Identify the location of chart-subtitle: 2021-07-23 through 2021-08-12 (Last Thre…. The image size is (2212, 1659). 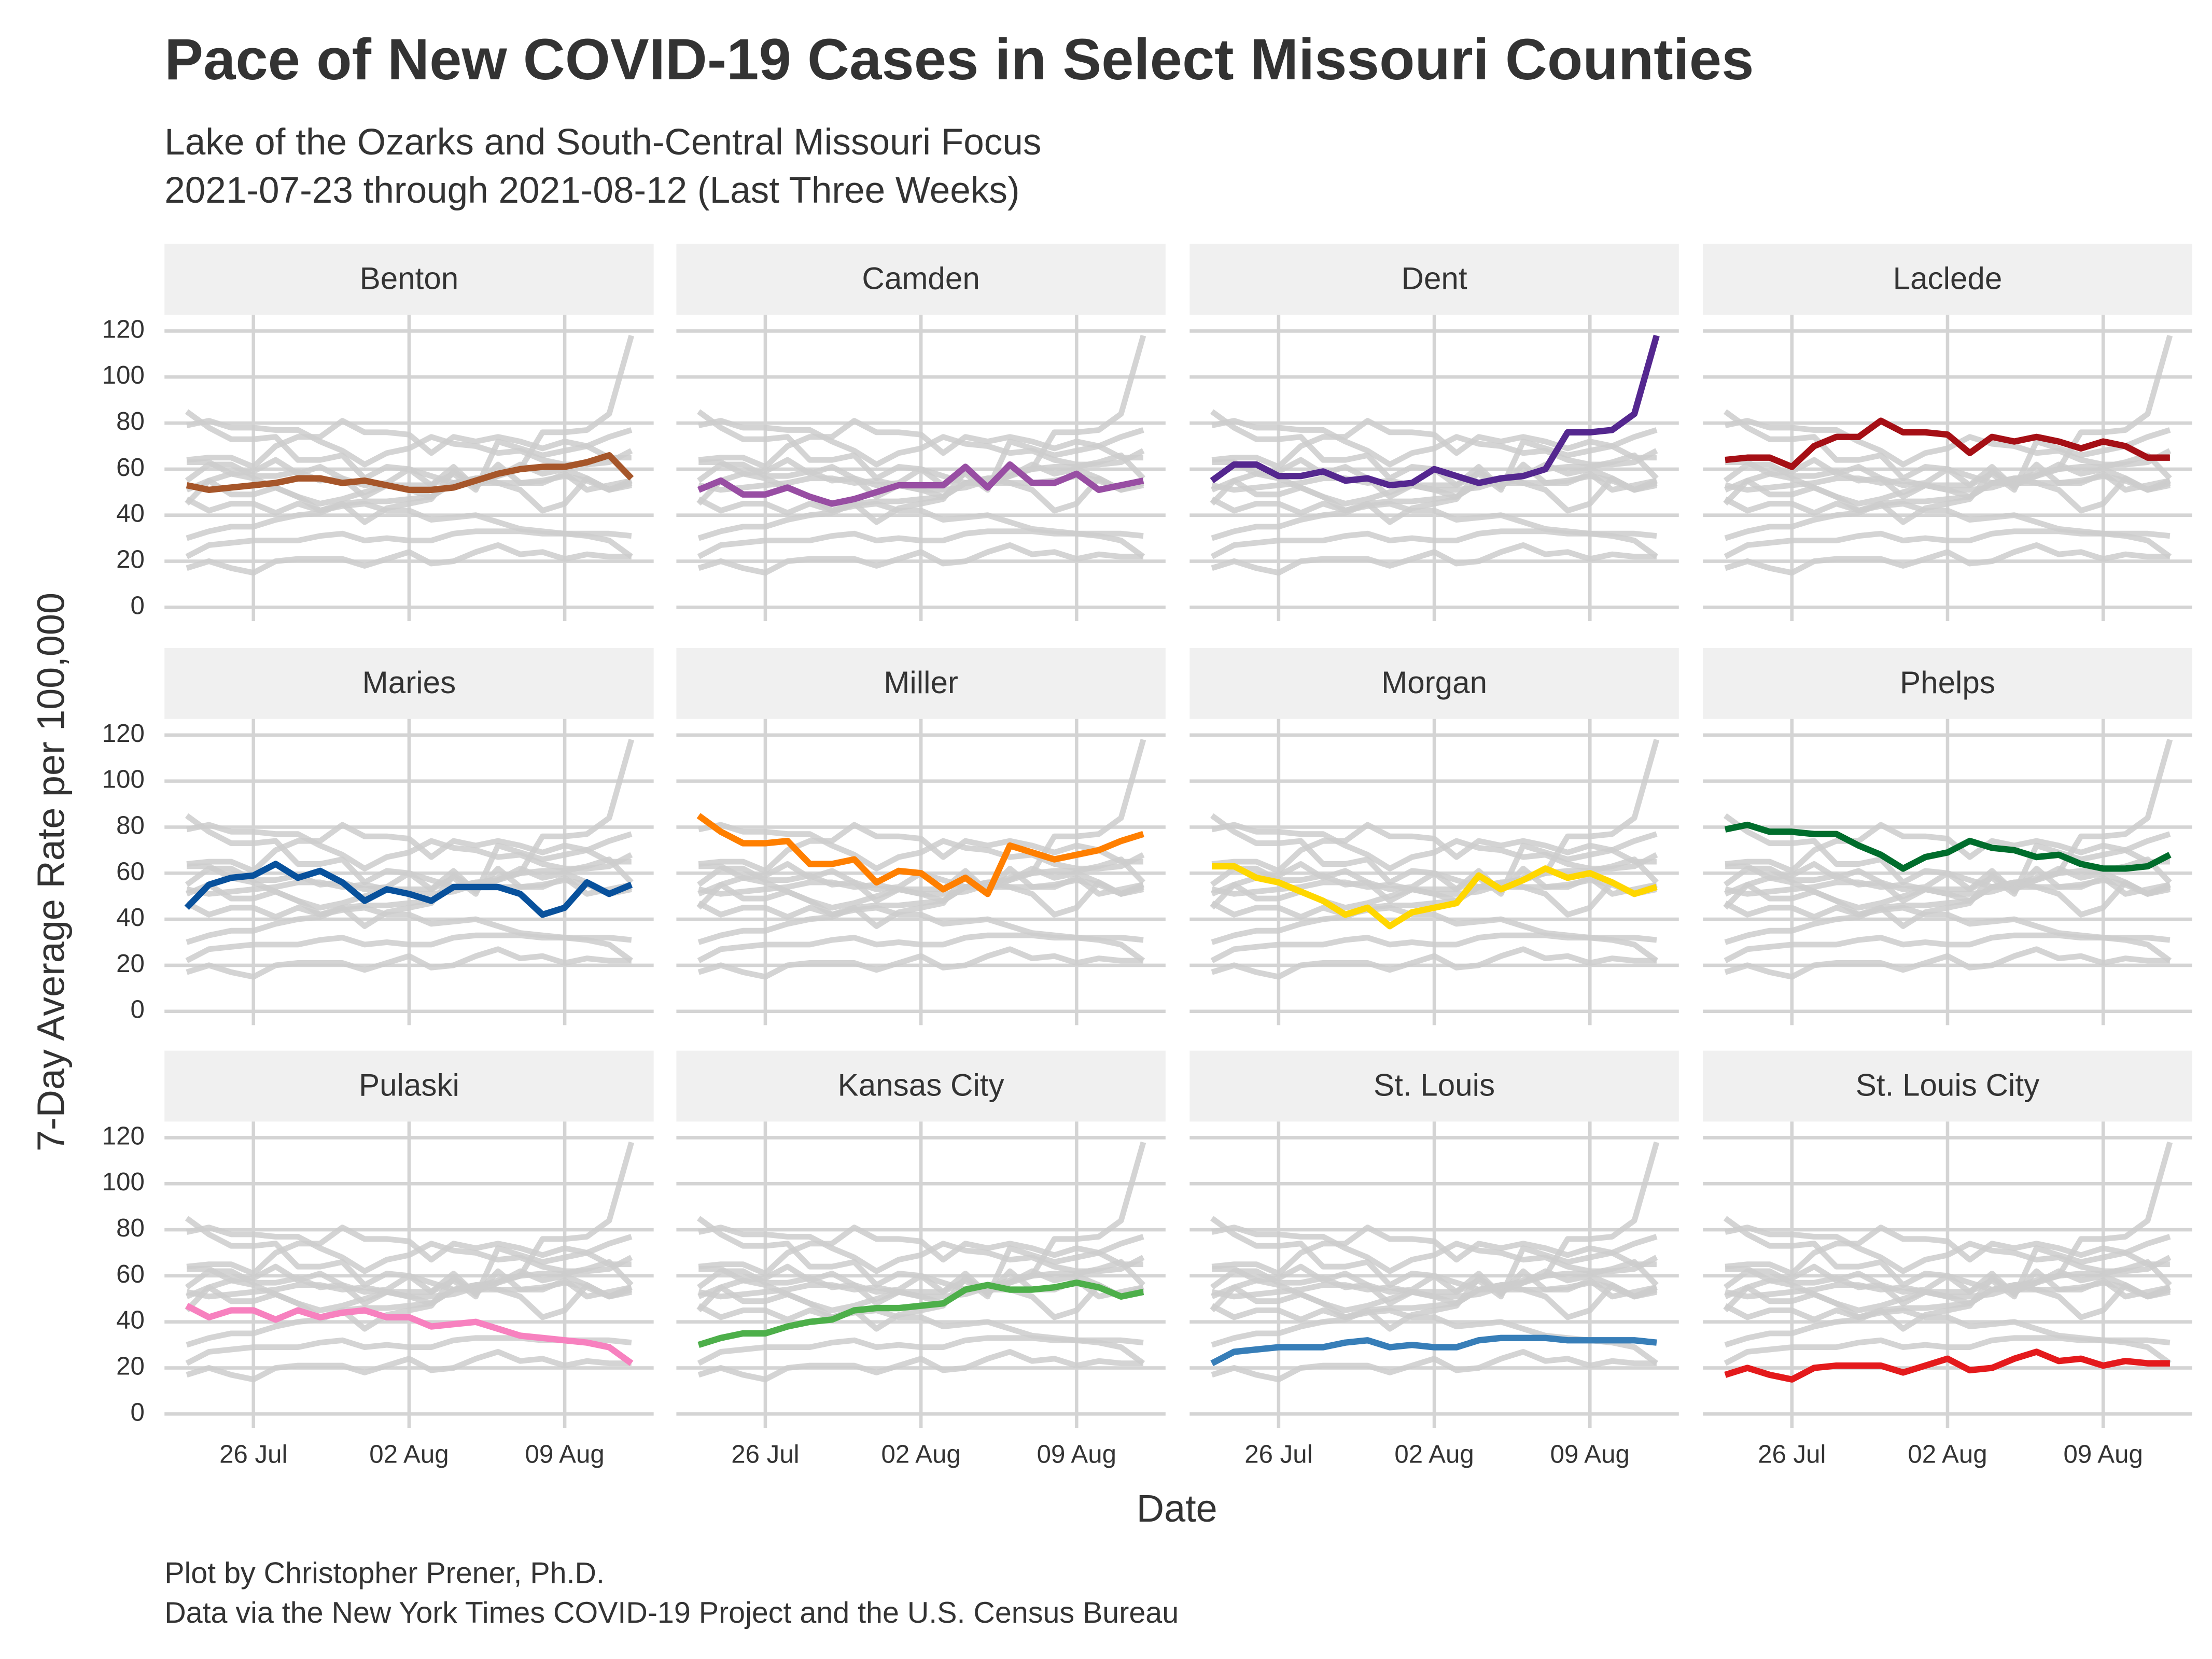
(591, 191).